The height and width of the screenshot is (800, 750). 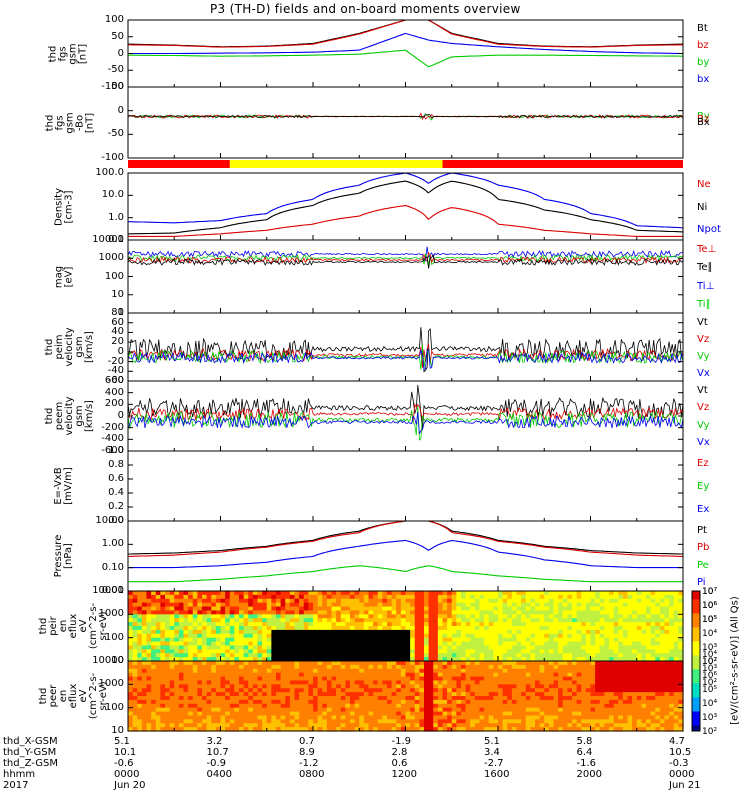 What do you see at coordinates (112, 427) in the screenshot?
I see `ytick-peem-4: -200` at bounding box center [112, 427].